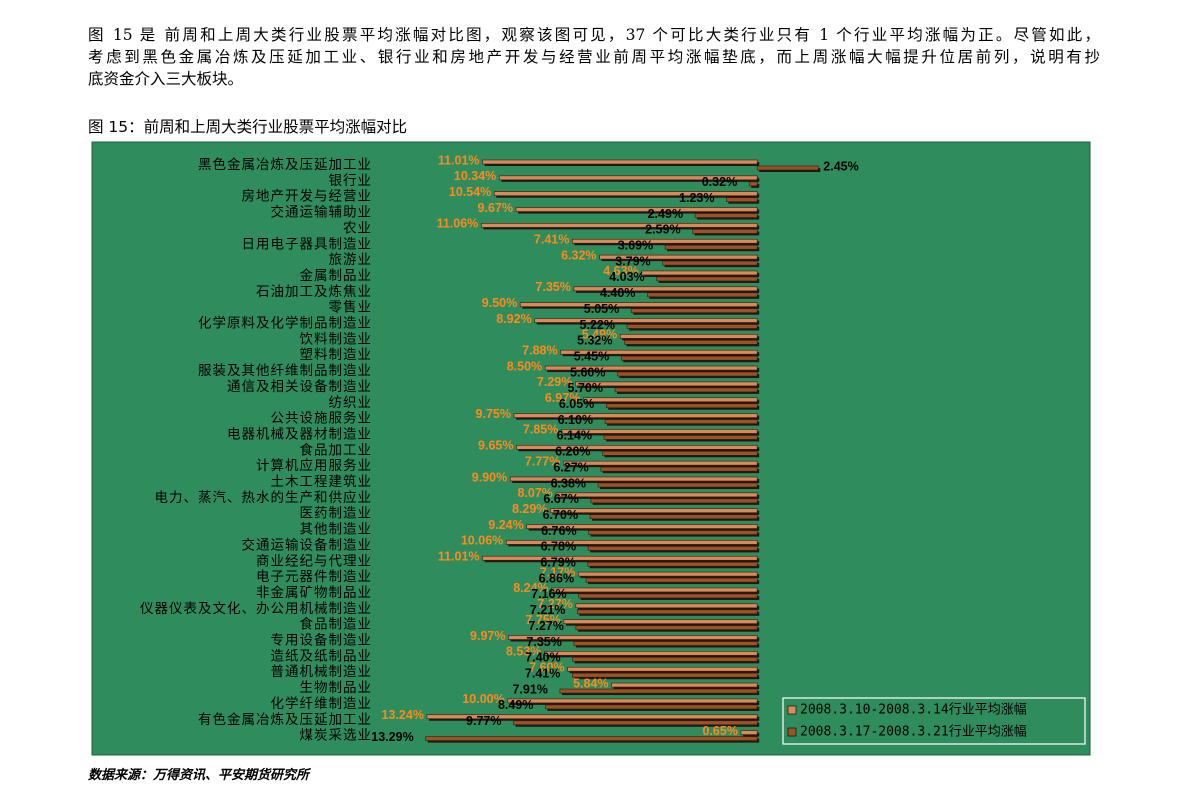 Image resolution: width=1191 pixels, height=802 pixels. What do you see at coordinates (662, 230) in the screenshot?
I see `value-label: 2.59%` at bounding box center [662, 230].